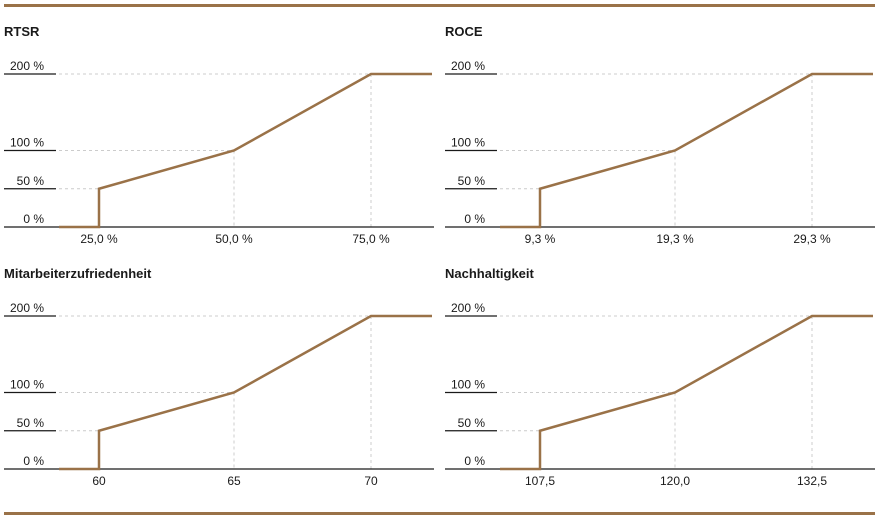 The height and width of the screenshot is (518, 875). Describe the element at coordinates (464, 31) in the screenshot. I see `chart-title: ROCE` at that location.